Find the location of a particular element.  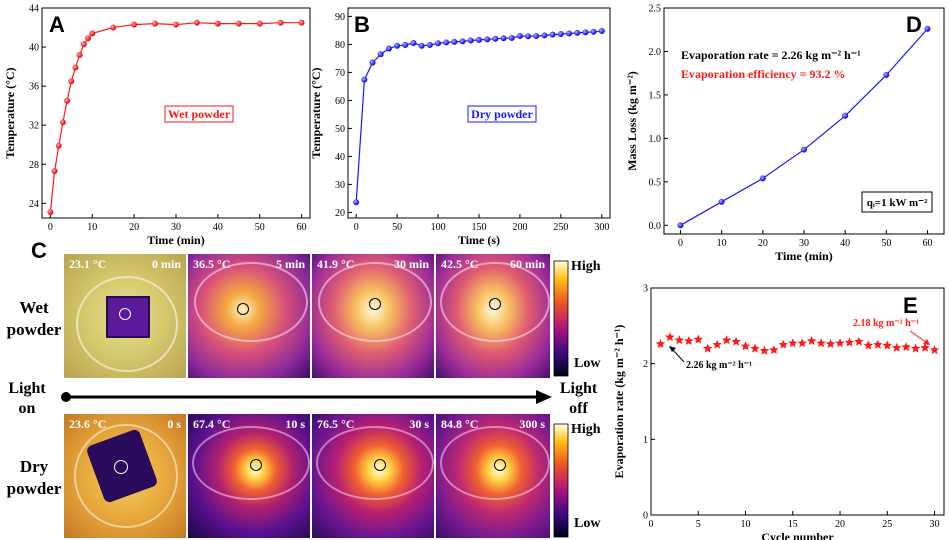

panel-d-xtick-label: 30 is located at coordinates (804, 243).